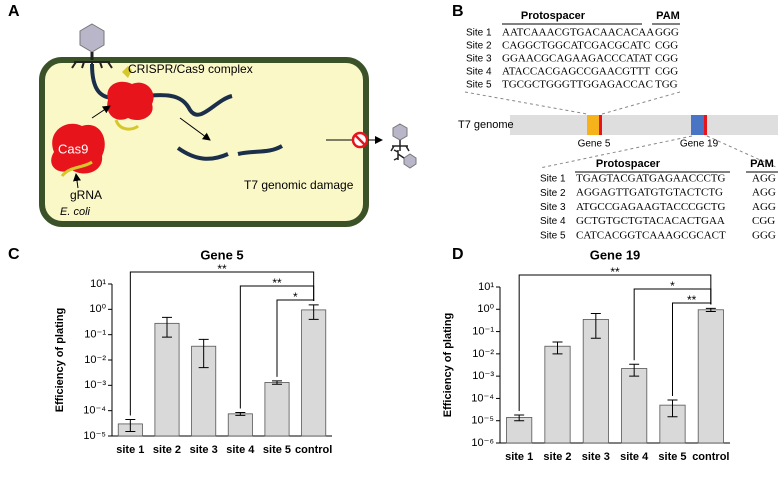  Describe the element at coordinates (127, 125) in the screenshot. I see `grna-loop` at that location.